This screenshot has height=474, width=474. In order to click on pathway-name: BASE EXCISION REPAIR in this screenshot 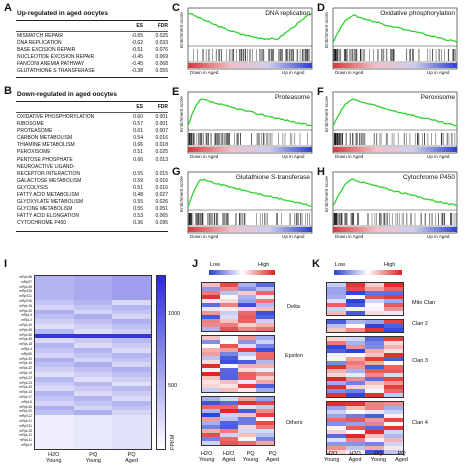, I will do `click(46, 50)`.